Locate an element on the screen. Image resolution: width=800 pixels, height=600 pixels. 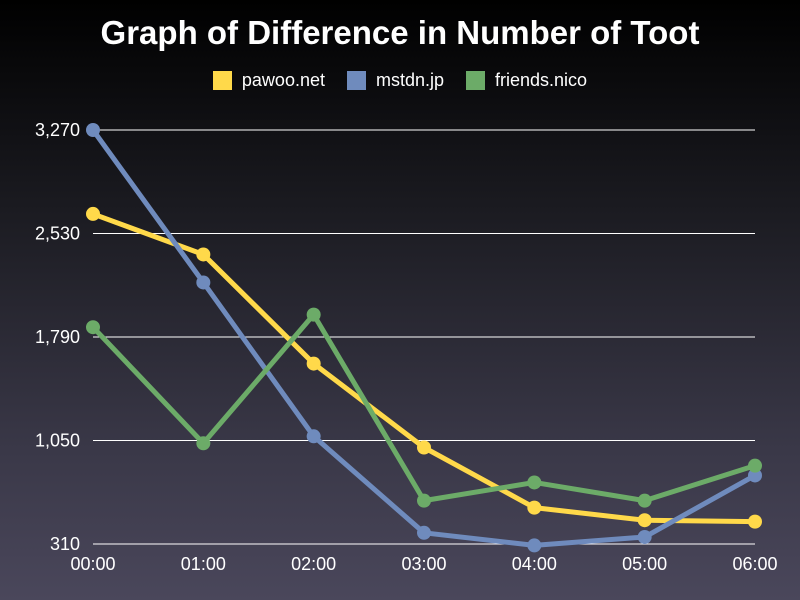
legend-item-mstdn: mstdn.jp is located at coordinates (395, 80).